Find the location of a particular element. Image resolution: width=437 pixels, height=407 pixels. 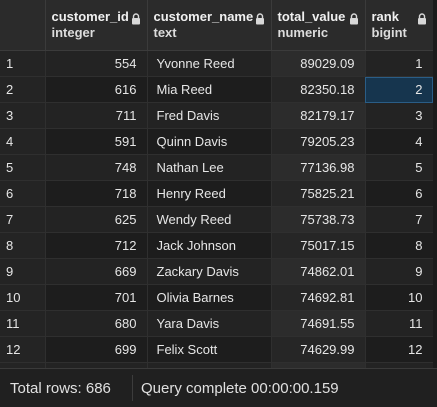

table-row: 10 701 Olivia Barnes 74692.81 10 is located at coordinates (217, 297).